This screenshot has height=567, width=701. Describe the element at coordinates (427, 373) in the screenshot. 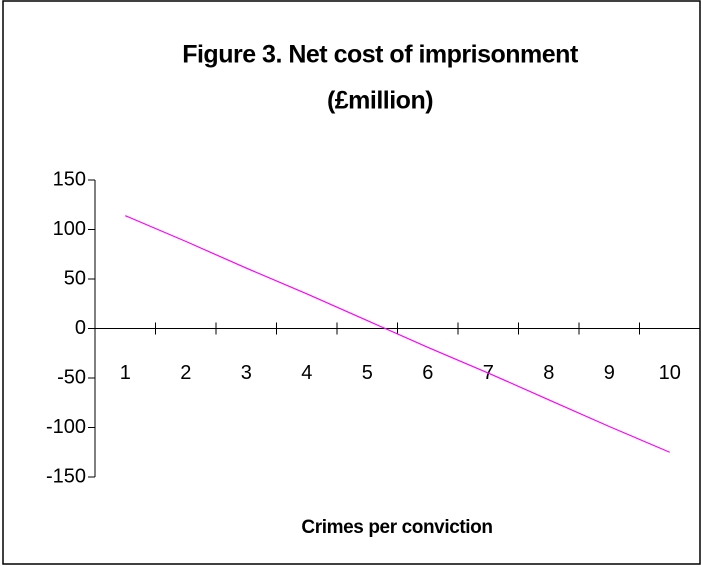

I see `x-tick-label: 6` at that location.